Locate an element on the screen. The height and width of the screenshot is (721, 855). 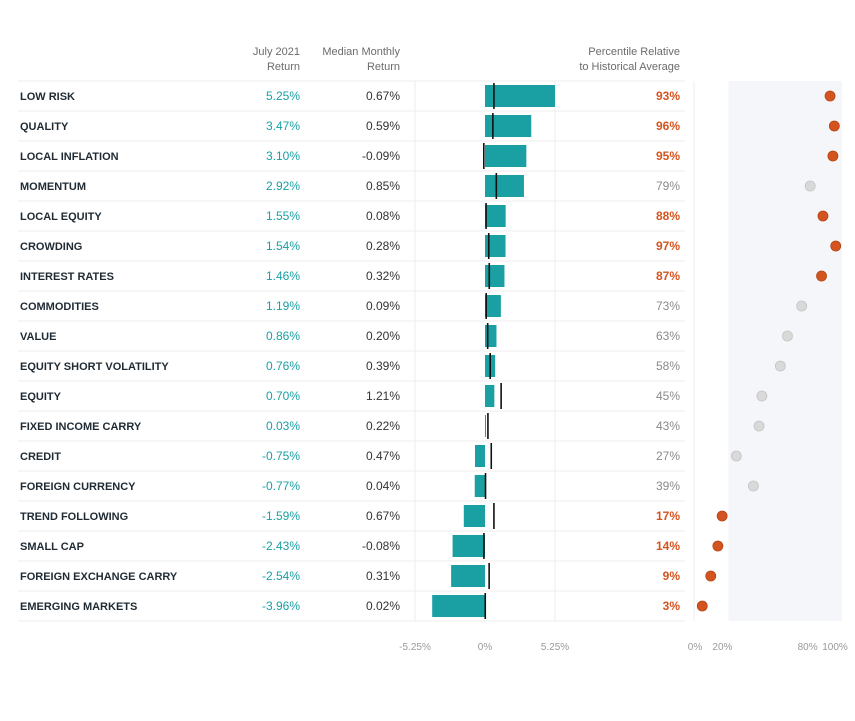
factor-label: CROWDING is located at coordinates (51, 247).